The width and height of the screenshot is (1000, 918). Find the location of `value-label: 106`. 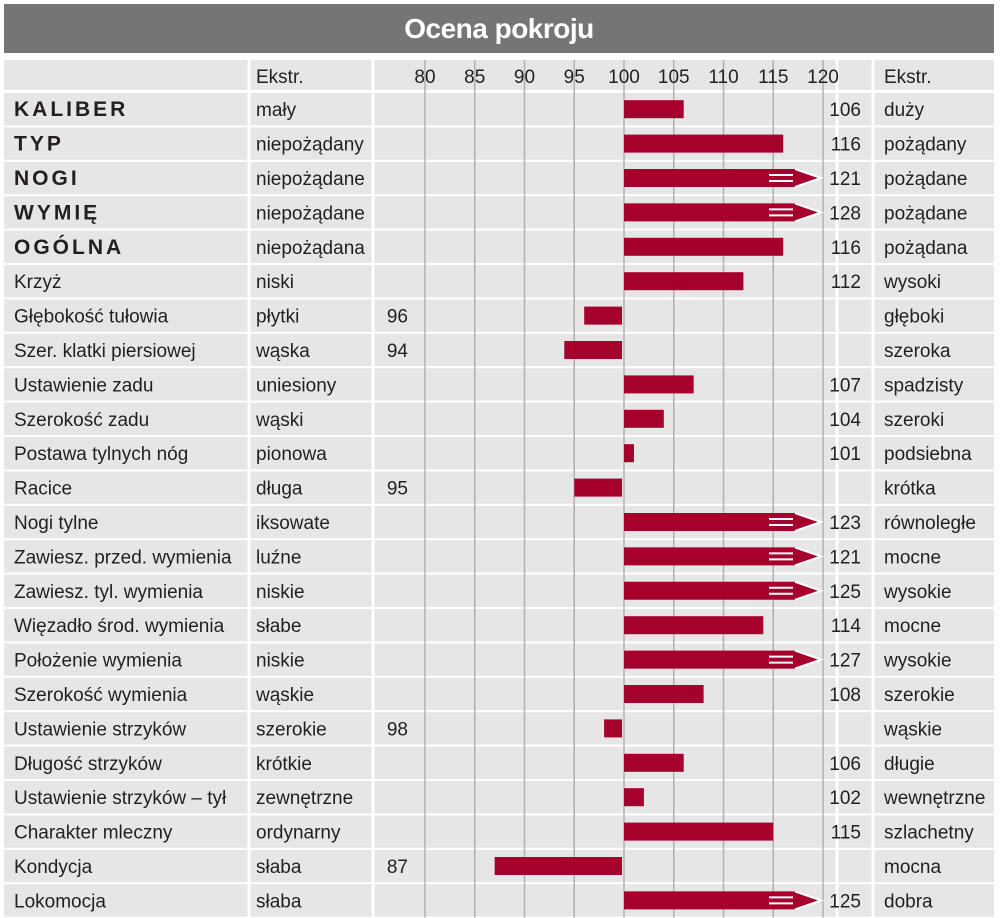

value-label: 106 is located at coordinates (845, 764).